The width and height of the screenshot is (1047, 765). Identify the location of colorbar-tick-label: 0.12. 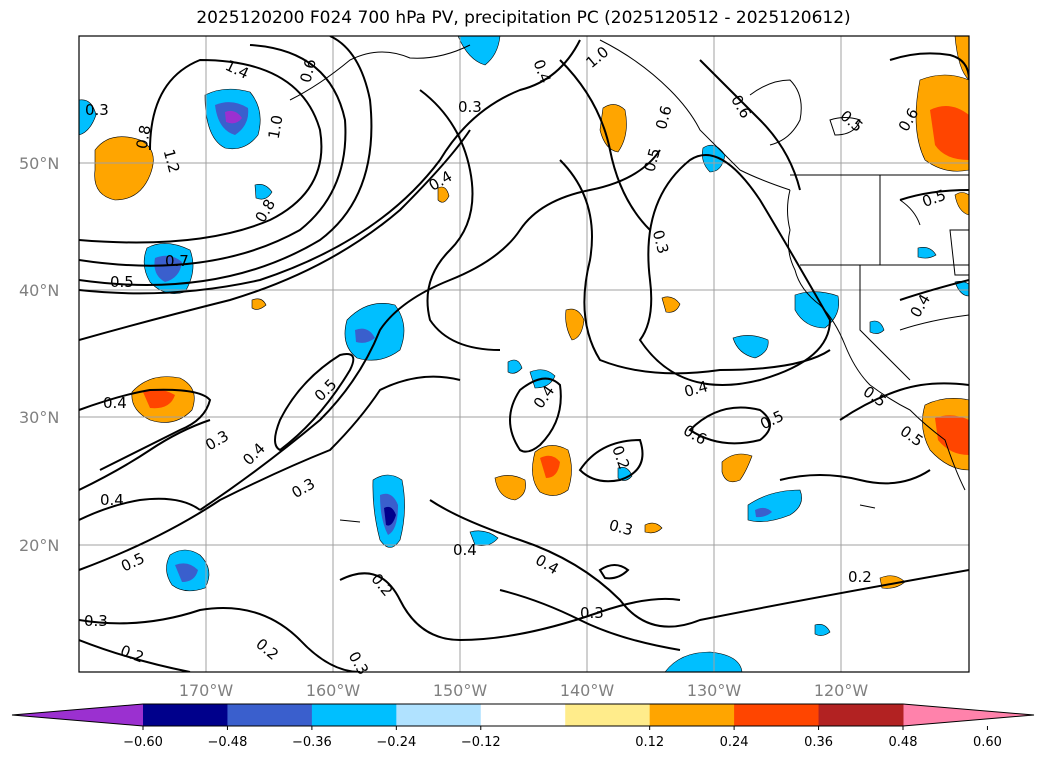
(649, 742).